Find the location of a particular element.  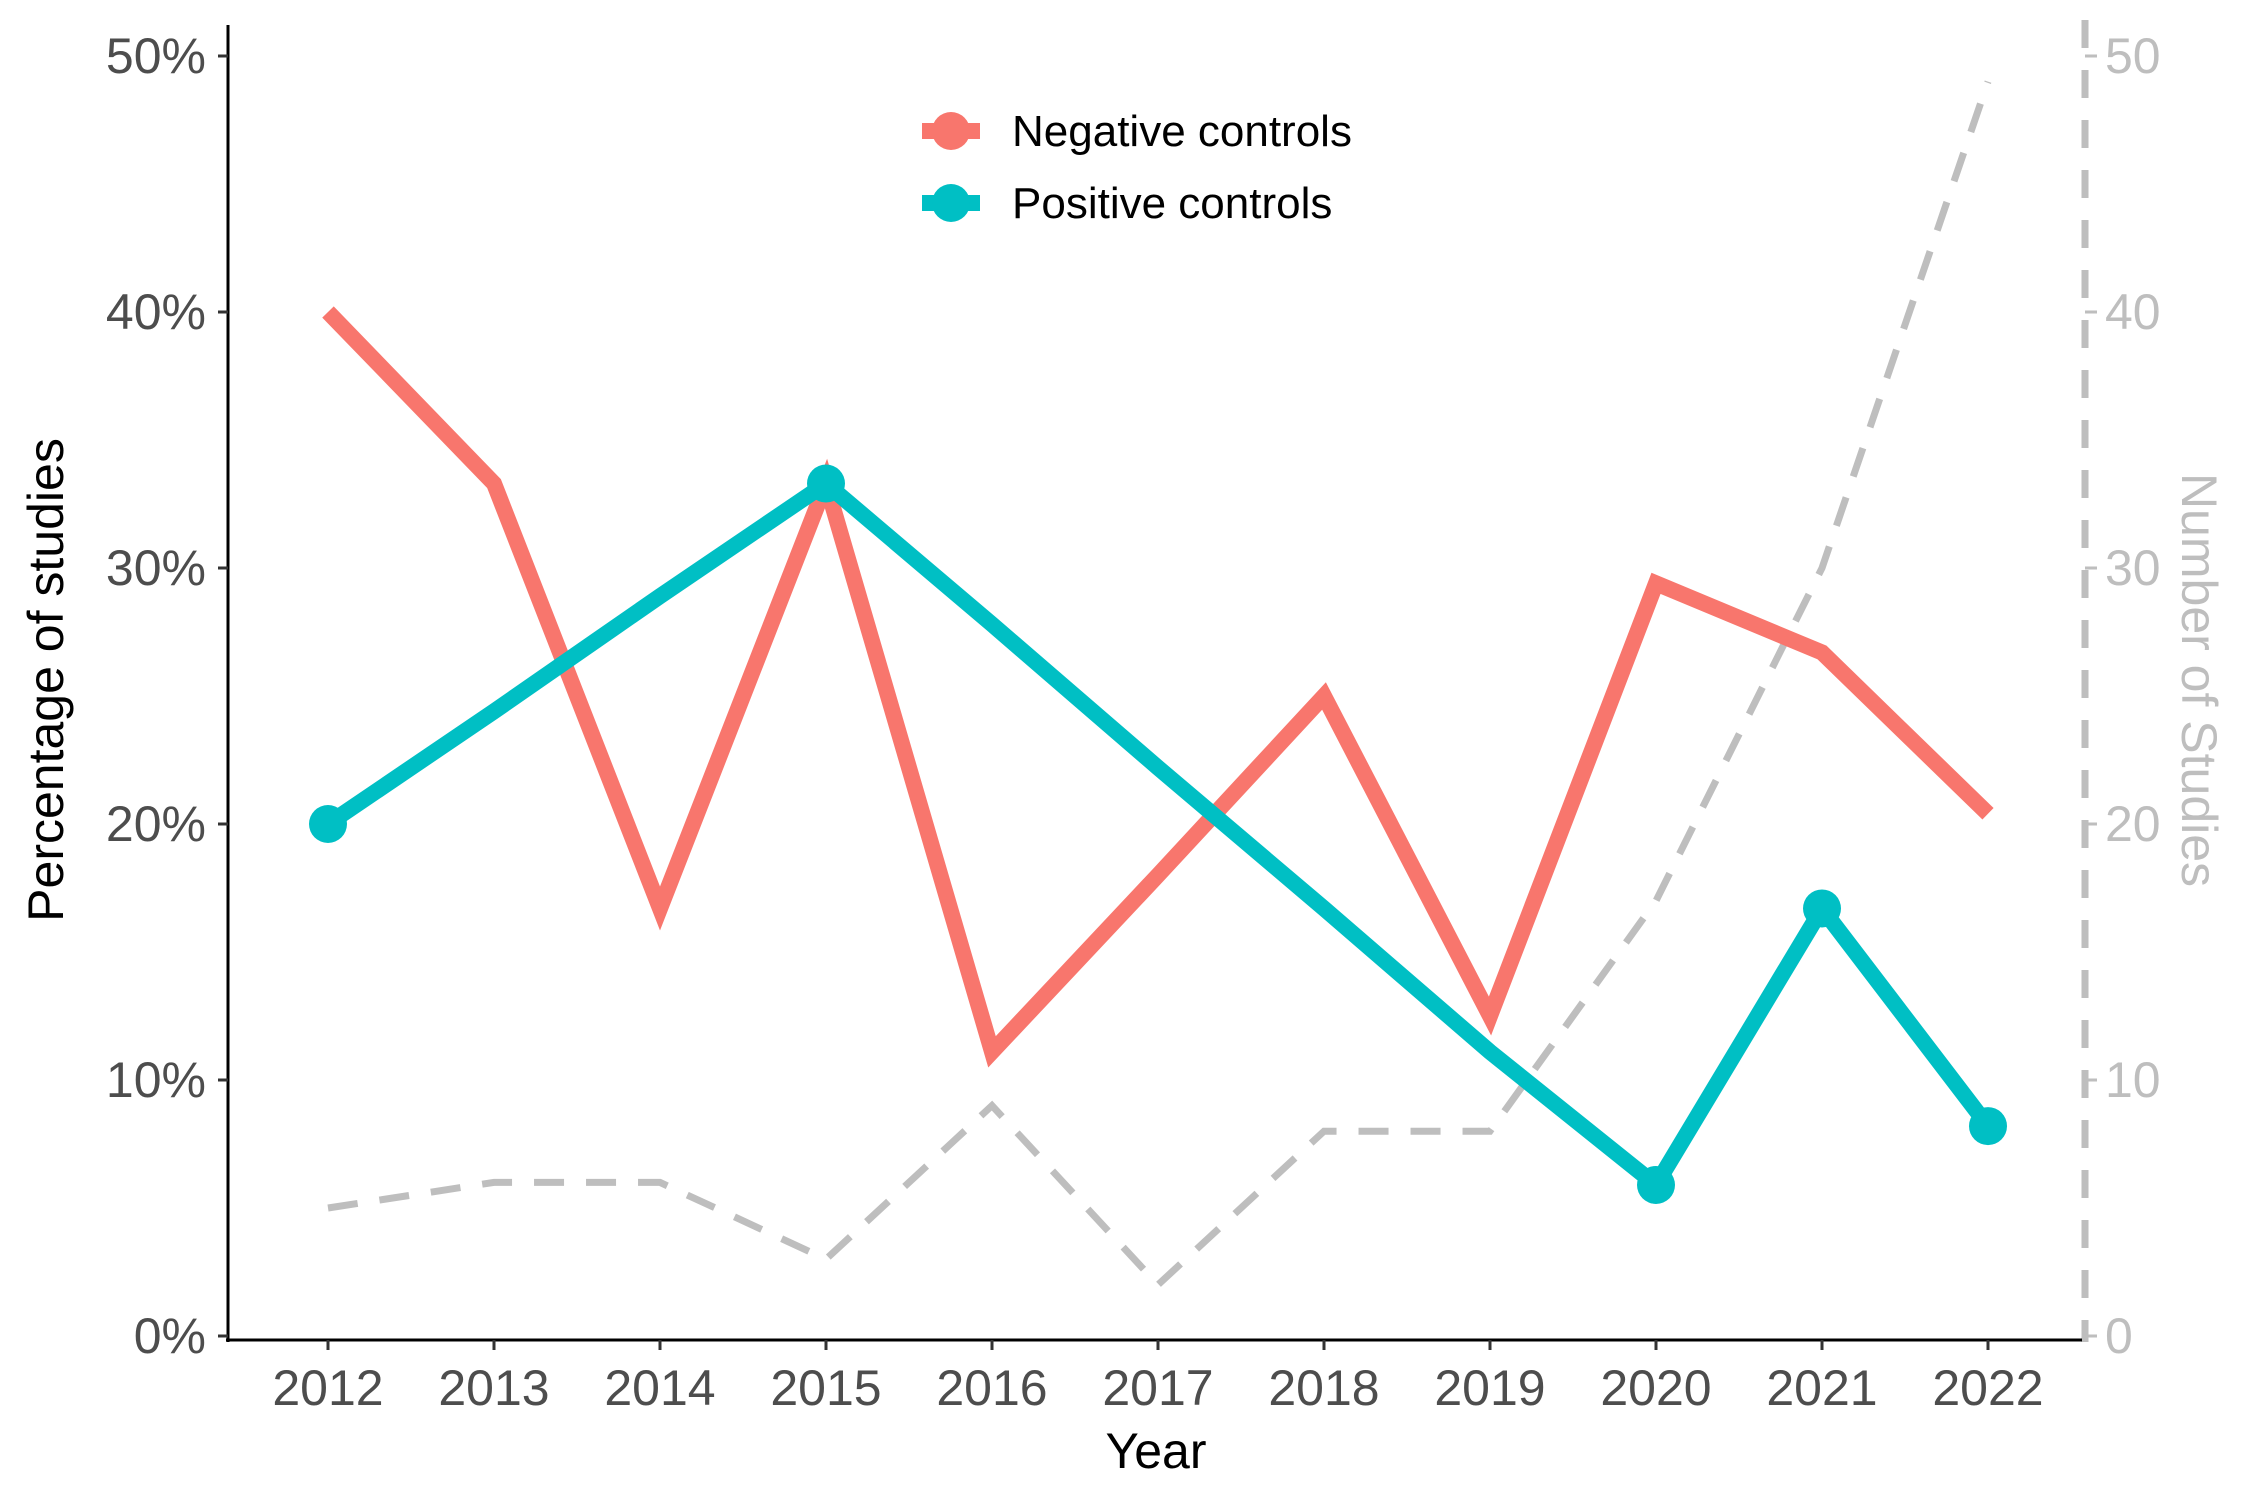

x-tick-label: 2012 is located at coordinates (327, 1388).